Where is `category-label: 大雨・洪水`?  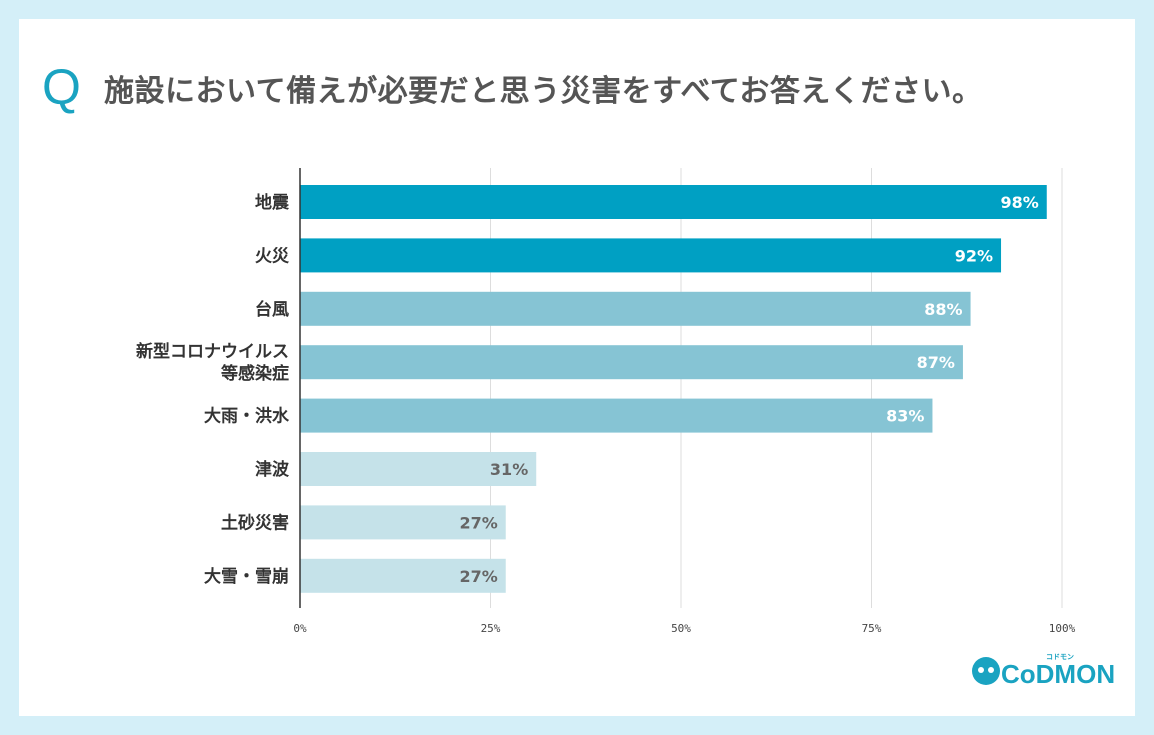 category-label: 大雨・洪水 is located at coordinates (247, 416).